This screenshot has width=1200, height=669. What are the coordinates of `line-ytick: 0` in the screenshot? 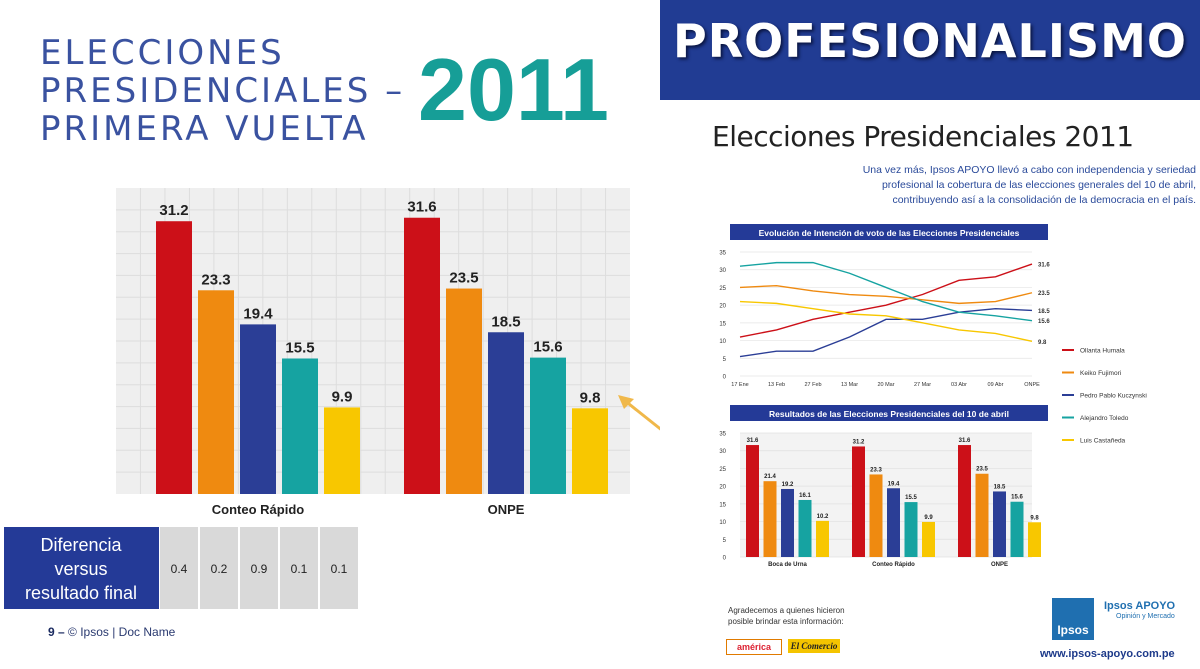 It's located at (725, 378).